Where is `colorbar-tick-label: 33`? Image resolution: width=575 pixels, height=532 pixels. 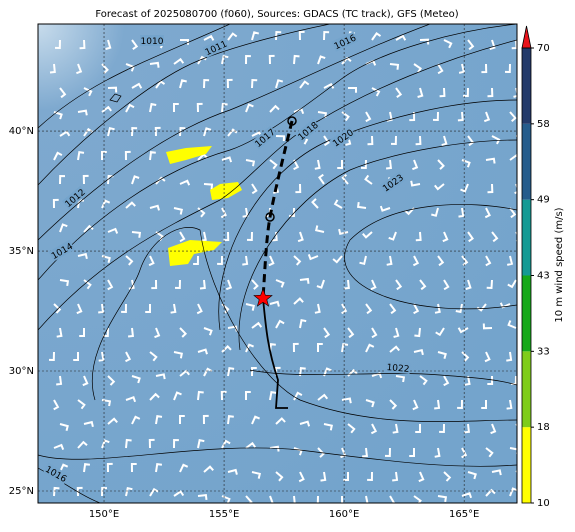
colorbar-tick-label: 33 is located at coordinates (543, 351).